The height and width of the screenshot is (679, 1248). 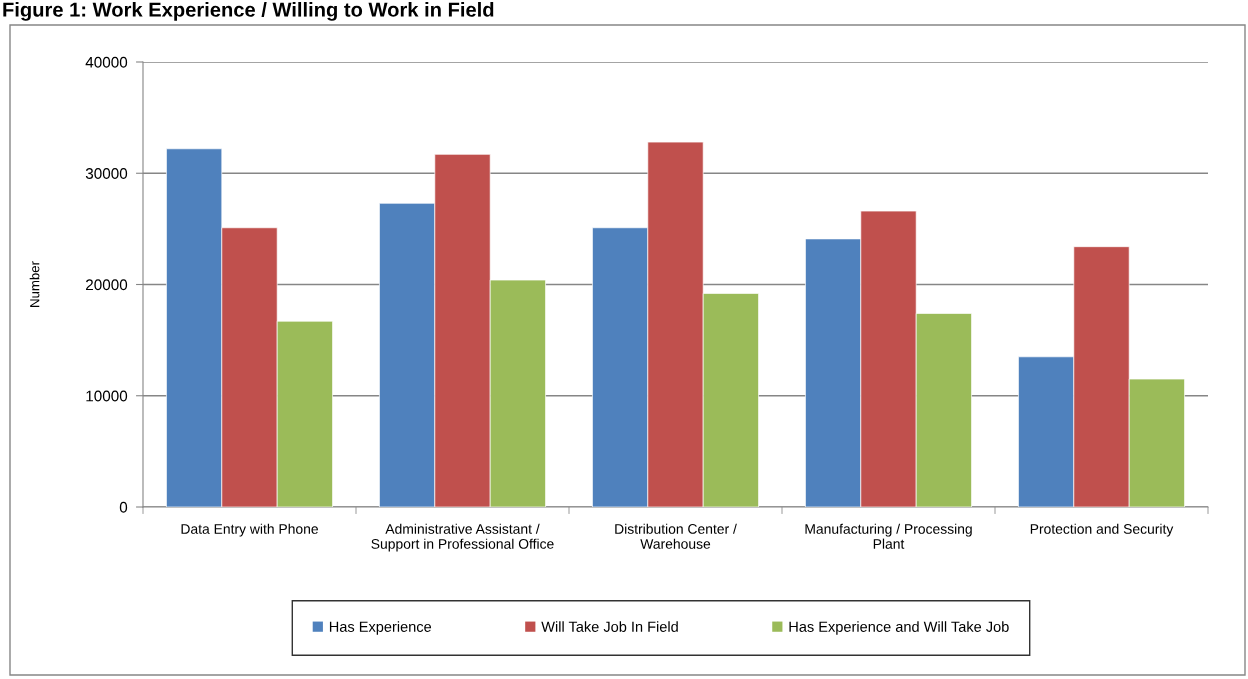 What do you see at coordinates (609, 626) in the screenshot?
I see `legend-label: Will Take Job In Field` at bounding box center [609, 626].